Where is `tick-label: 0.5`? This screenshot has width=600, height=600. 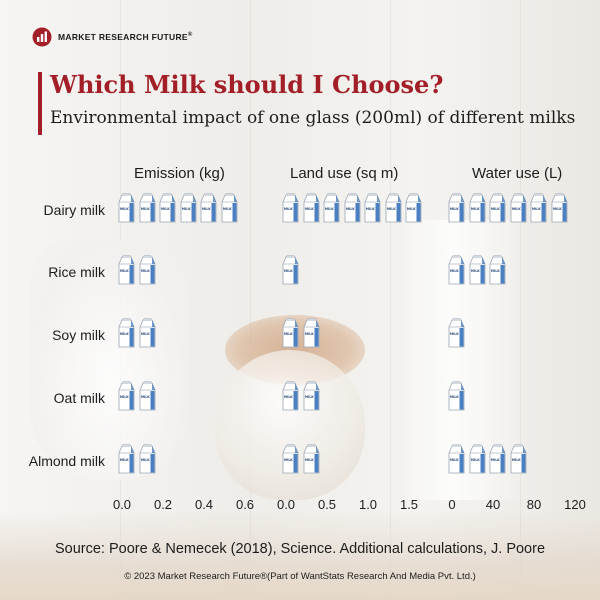 tick-label: 0.5 is located at coordinates (327, 504).